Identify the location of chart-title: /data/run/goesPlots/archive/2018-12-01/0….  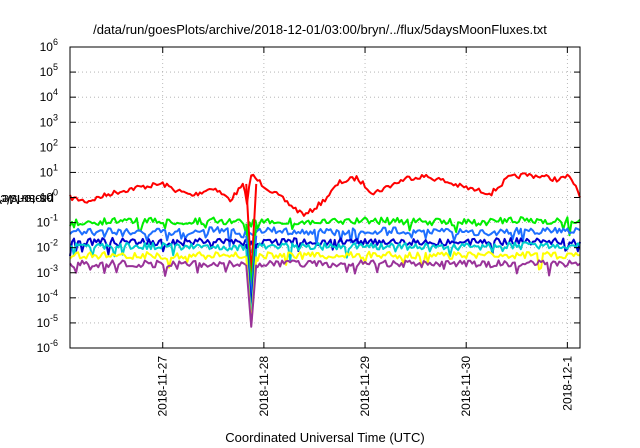
(320, 29).